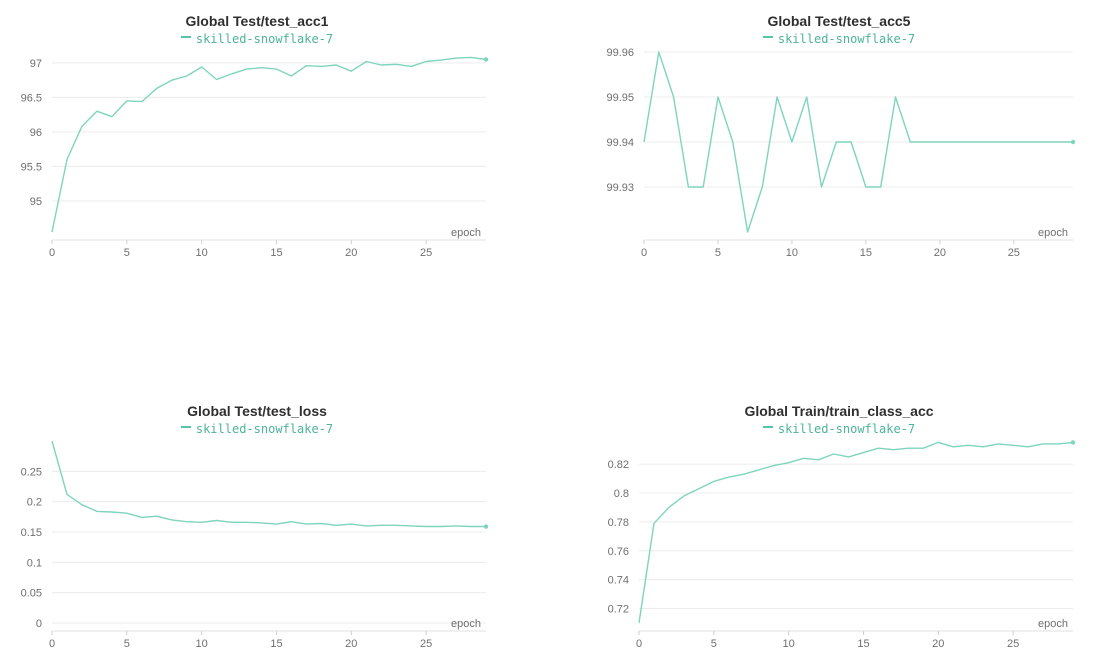 The width and height of the screenshot is (1102, 661). What do you see at coordinates (36, 64) in the screenshot?
I see `y-tick-label: 97` at bounding box center [36, 64].